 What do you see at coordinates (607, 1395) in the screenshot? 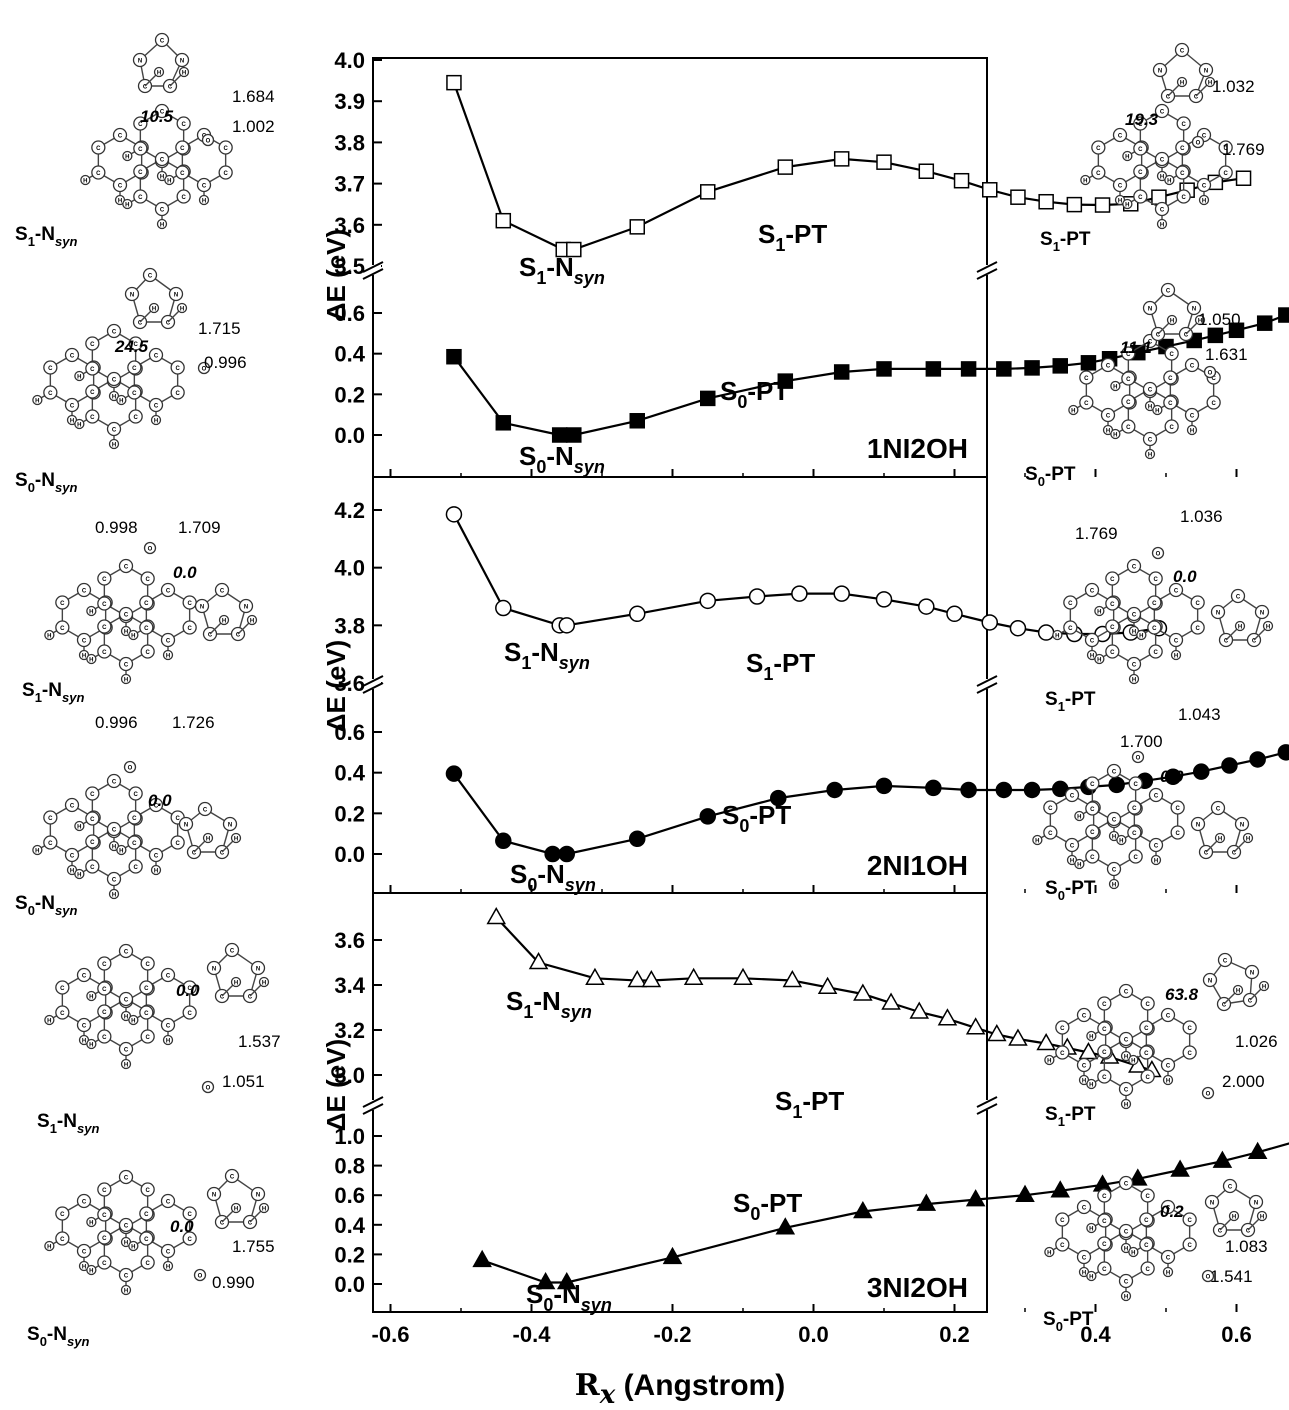
I see `x-axis-title-label_sub: x` at bounding box center [607, 1395].